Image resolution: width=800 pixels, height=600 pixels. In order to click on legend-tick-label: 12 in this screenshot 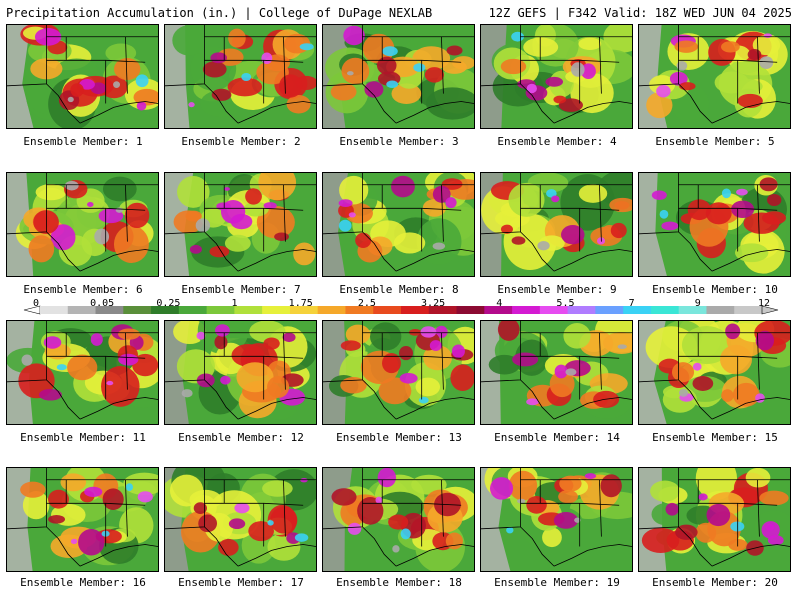, I will do `click(764, 303)`.